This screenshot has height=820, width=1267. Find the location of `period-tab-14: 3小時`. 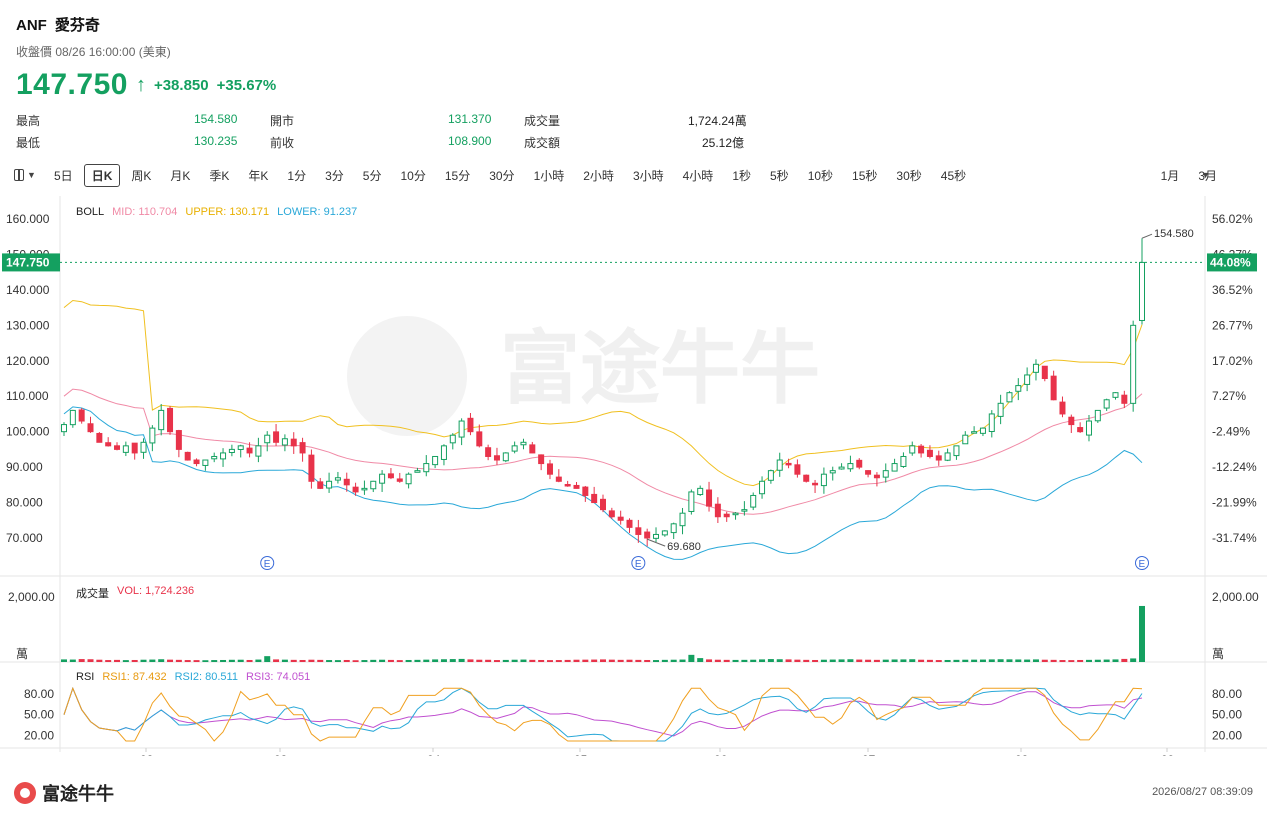

period-tab-14: 3小時 is located at coordinates (648, 175).